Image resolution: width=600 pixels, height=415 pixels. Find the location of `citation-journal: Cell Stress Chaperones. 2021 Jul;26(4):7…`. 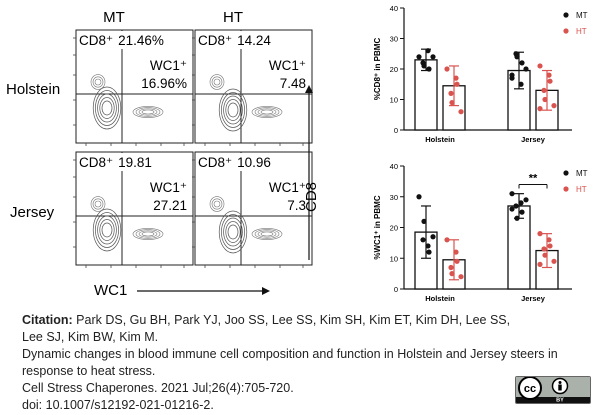

citation-journal: Cell Stress Chaperones. 2021 Jul;26(4):7… is located at coordinates (158, 388).